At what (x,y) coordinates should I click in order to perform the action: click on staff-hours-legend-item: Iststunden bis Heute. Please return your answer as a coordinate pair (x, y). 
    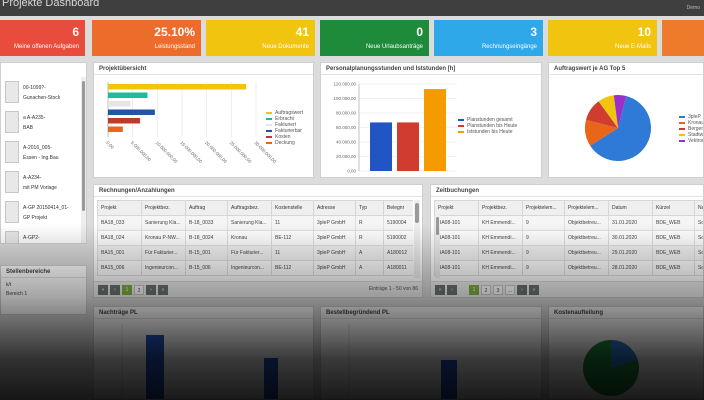
    Looking at the image, I should click on (487, 132).